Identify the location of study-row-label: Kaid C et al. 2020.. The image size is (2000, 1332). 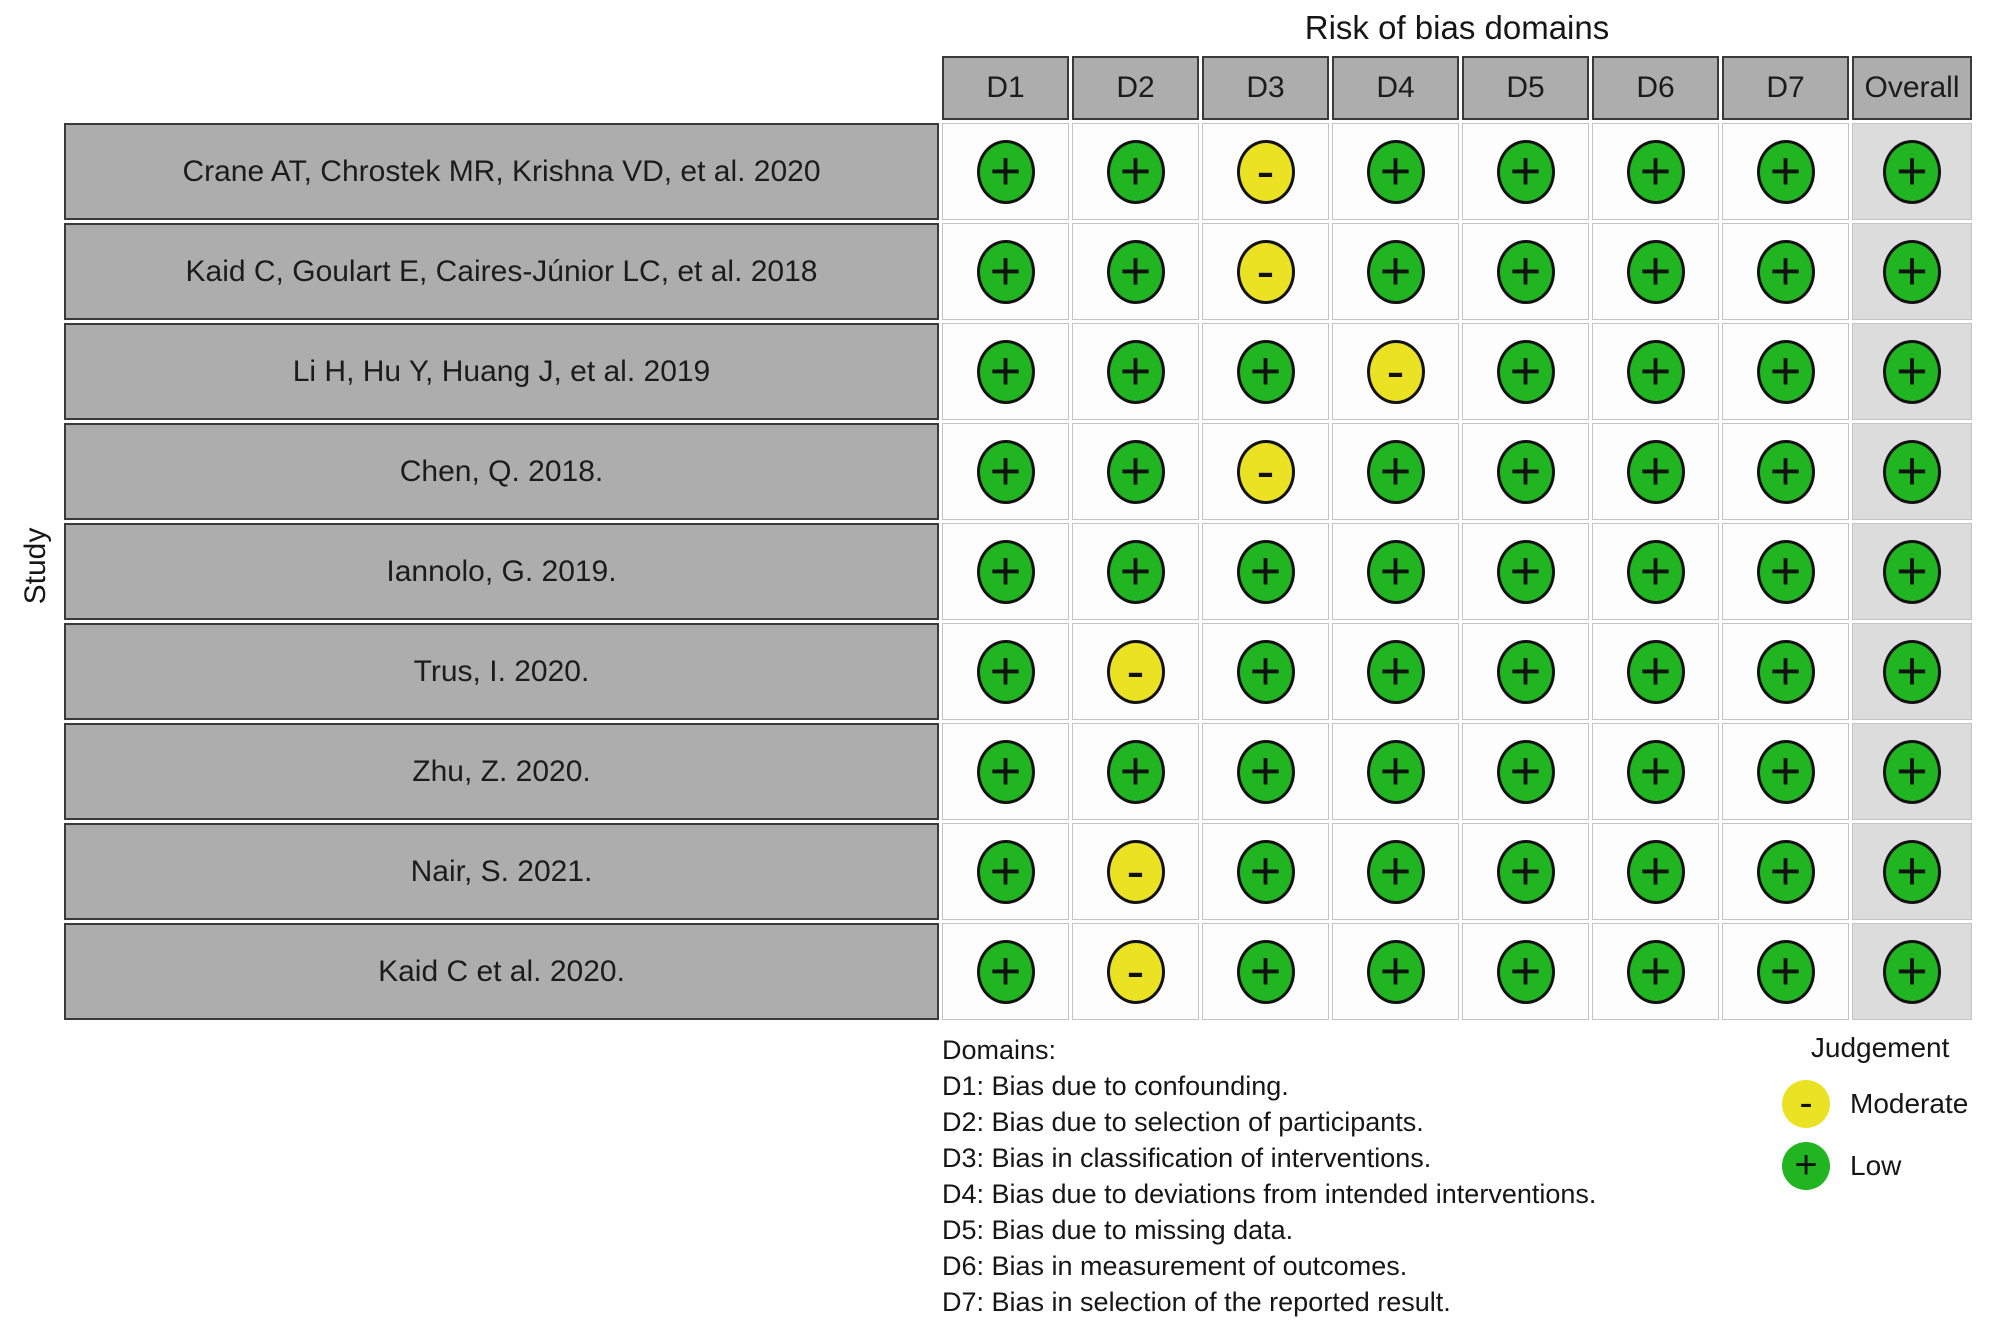
(501, 971).